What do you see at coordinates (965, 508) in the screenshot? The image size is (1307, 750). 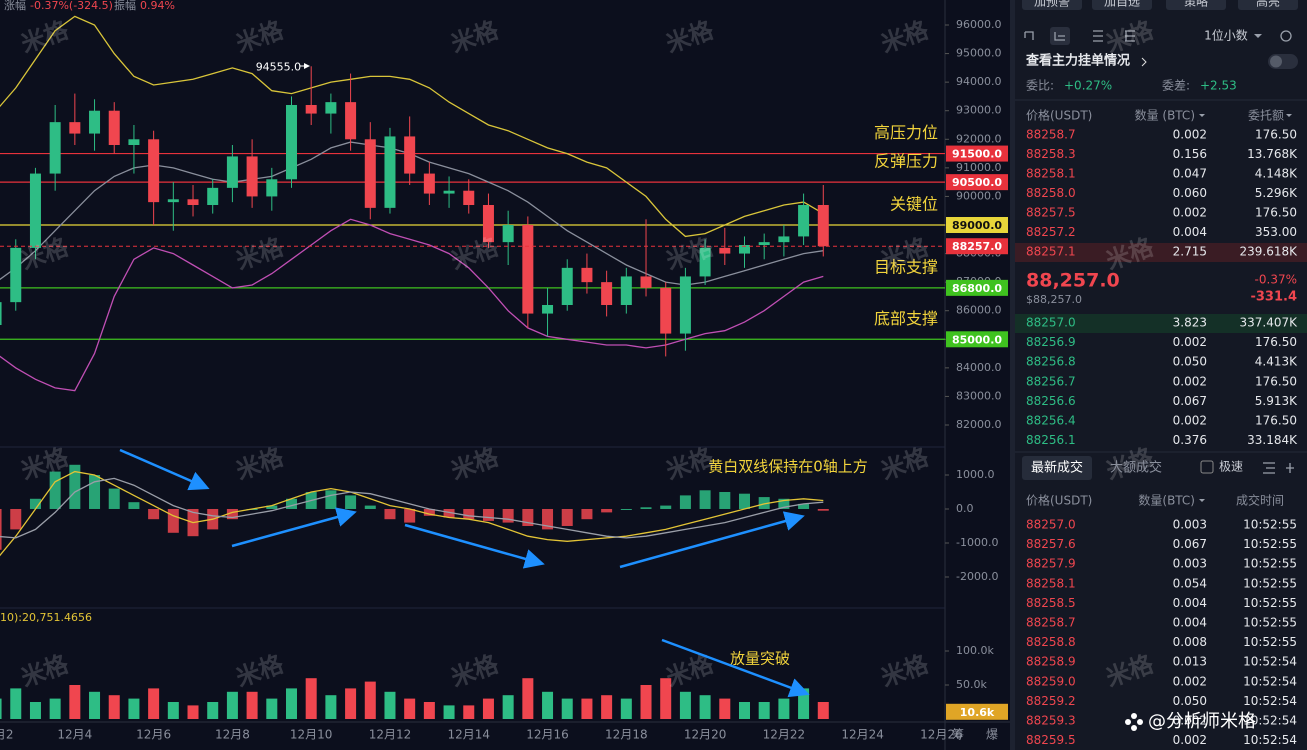 I see `y-tick-label: 0.0` at bounding box center [965, 508].